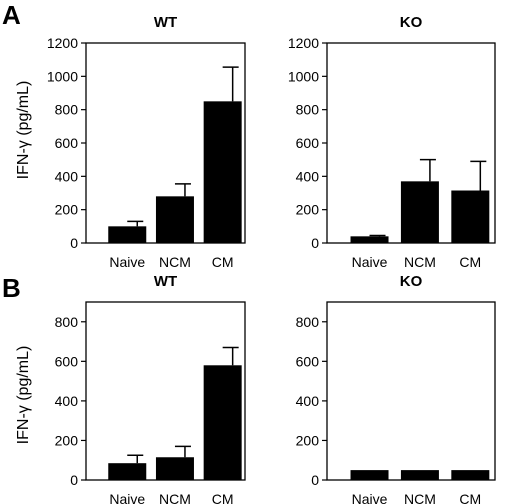 The image size is (520, 504). I want to click on panel-letter-a: A, so click(11, 15).